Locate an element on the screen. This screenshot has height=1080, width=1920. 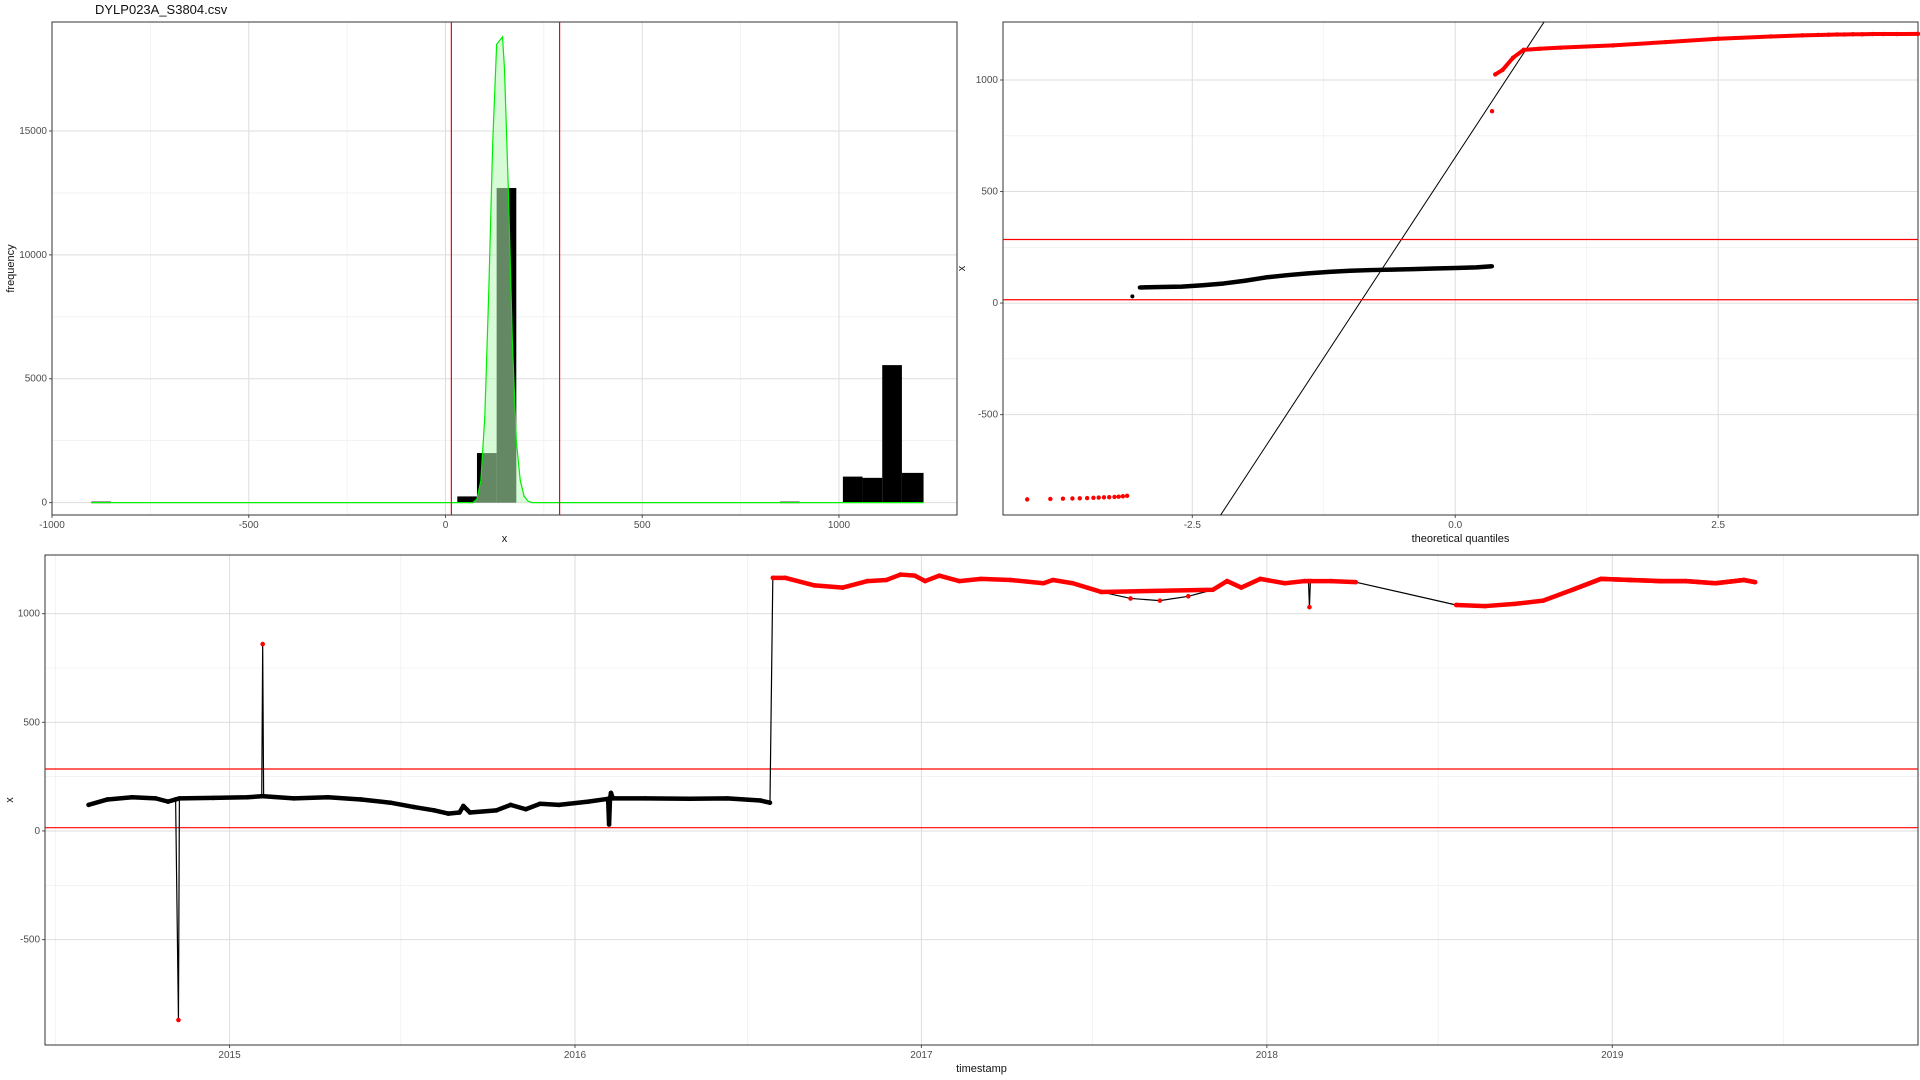
x-tick-label: -500 is located at coordinates (249, 525).